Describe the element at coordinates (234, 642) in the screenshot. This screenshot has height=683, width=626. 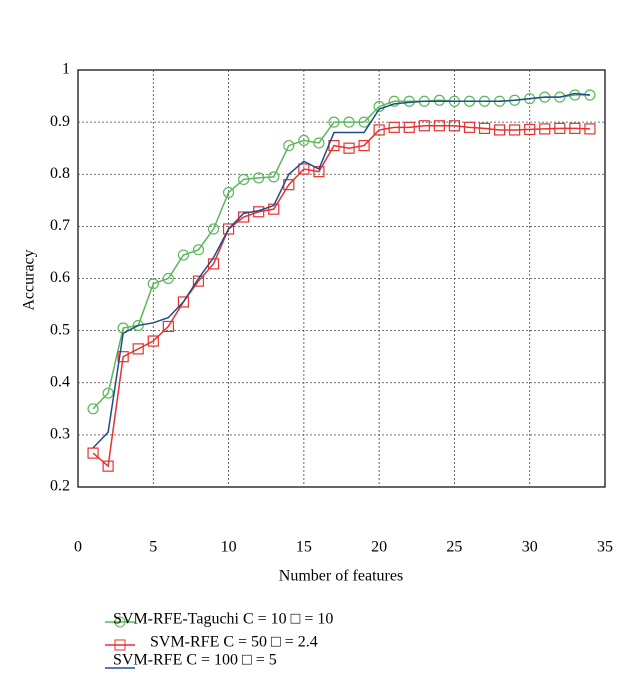
I see `legend-label: SVM-RFE C = 50 □ = 2.4` at that location.